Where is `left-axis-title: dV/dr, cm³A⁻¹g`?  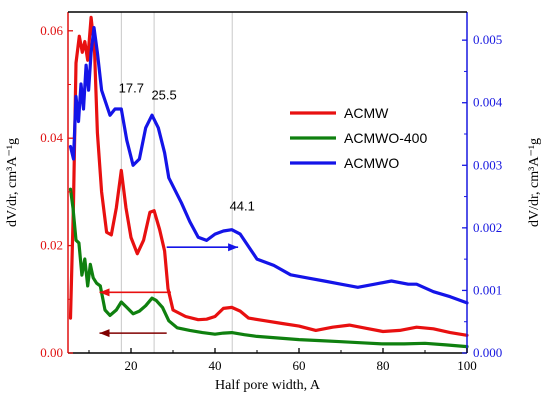
left-axis-title: dV/dr, cm³A⁻¹g is located at coordinates (12, 182).